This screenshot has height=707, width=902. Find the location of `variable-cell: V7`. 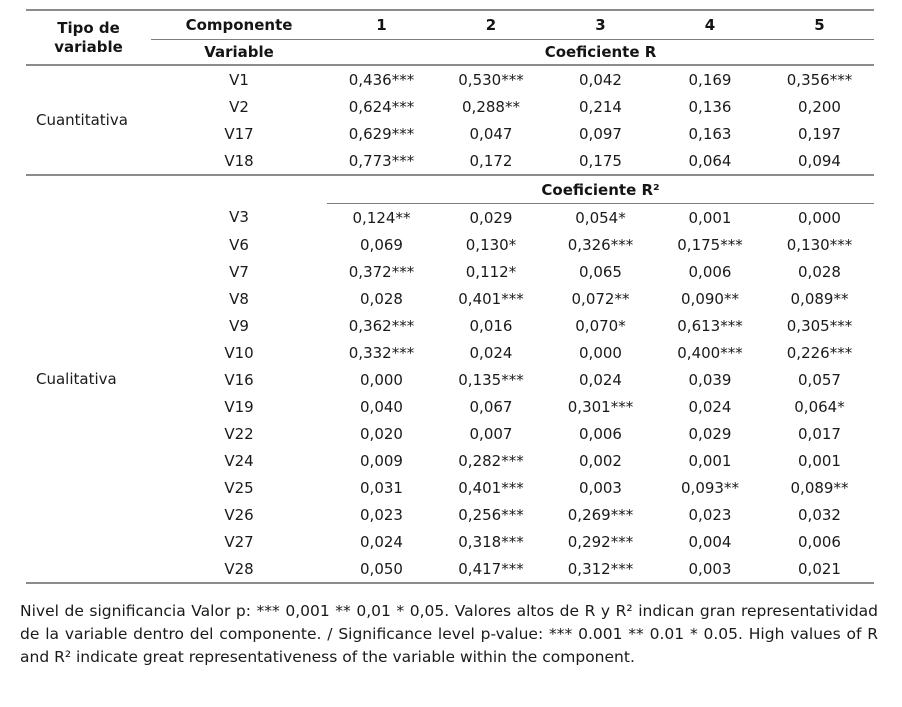

variable-cell: V7 is located at coordinates (239, 271).